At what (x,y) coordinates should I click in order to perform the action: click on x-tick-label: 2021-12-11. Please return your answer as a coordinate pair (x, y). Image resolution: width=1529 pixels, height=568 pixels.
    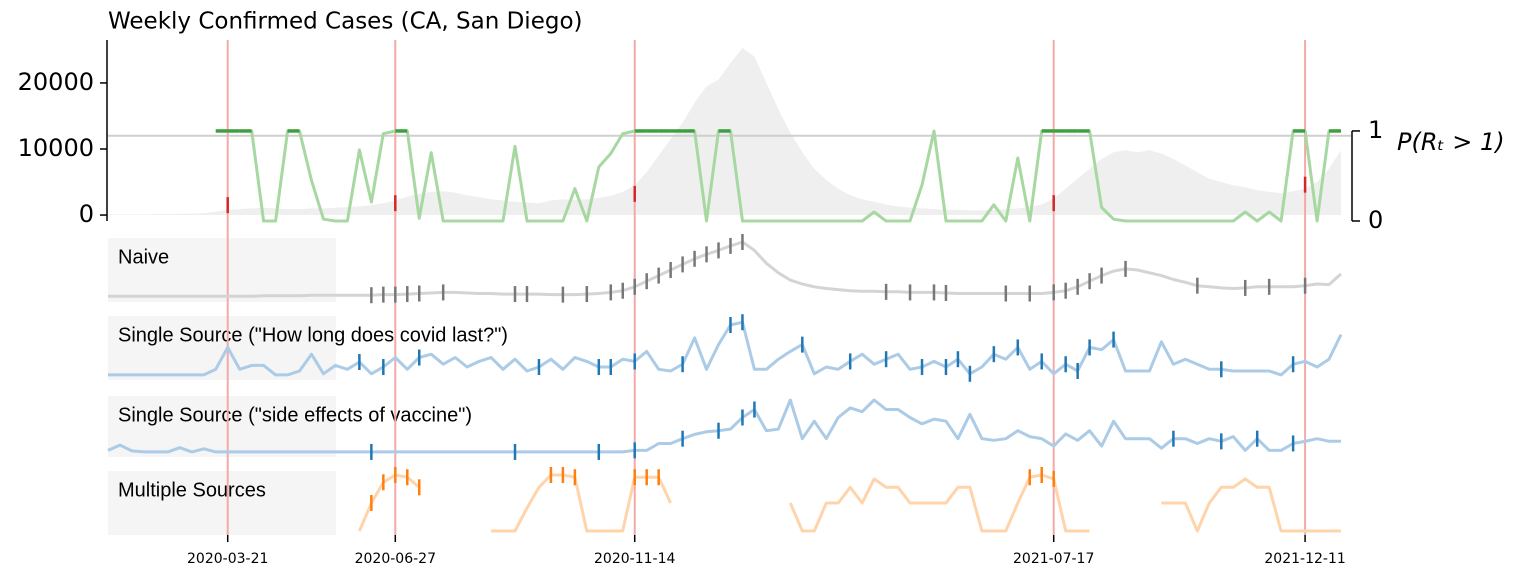
    Looking at the image, I should click on (1304, 559).